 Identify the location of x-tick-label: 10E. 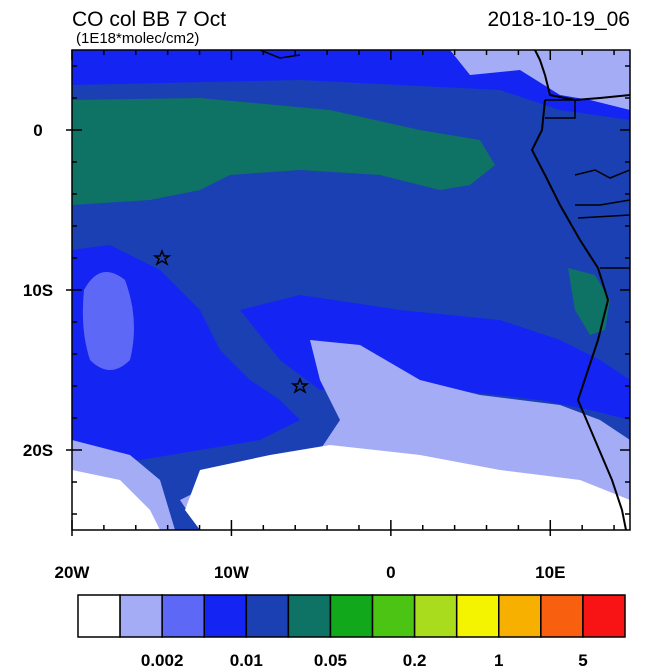
(550, 572).